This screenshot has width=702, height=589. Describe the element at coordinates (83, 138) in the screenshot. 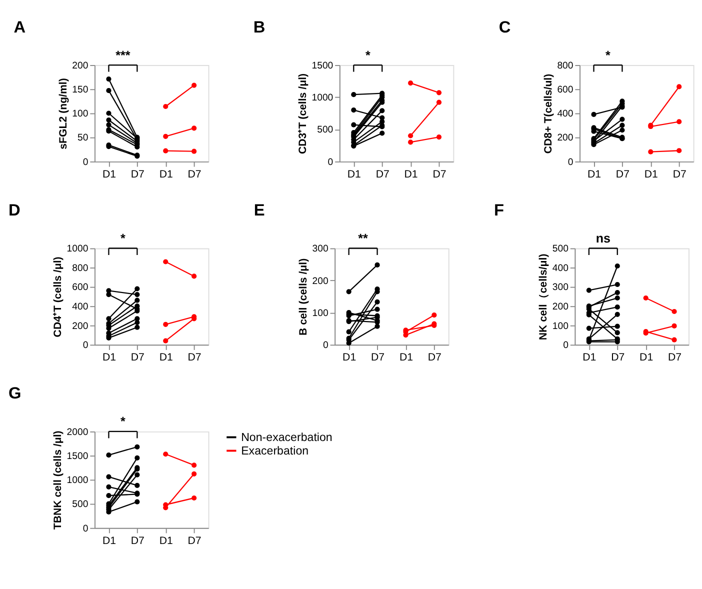

I see `y-tick-label: 50` at that location.